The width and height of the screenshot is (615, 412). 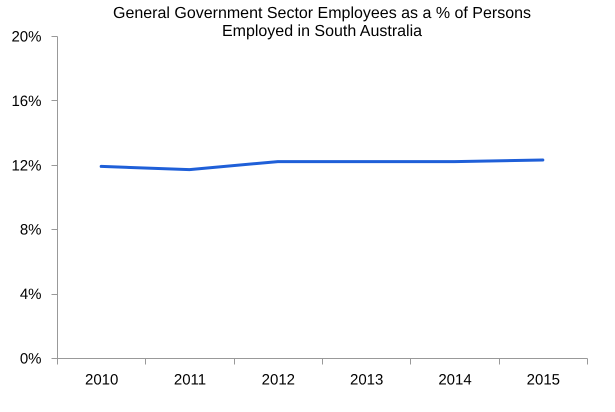 What do you see at coordinates (322, 13) in the screenshot?
I see `text: General Government Sector Employees as a % of Persons` at bounding box center [322, 13].